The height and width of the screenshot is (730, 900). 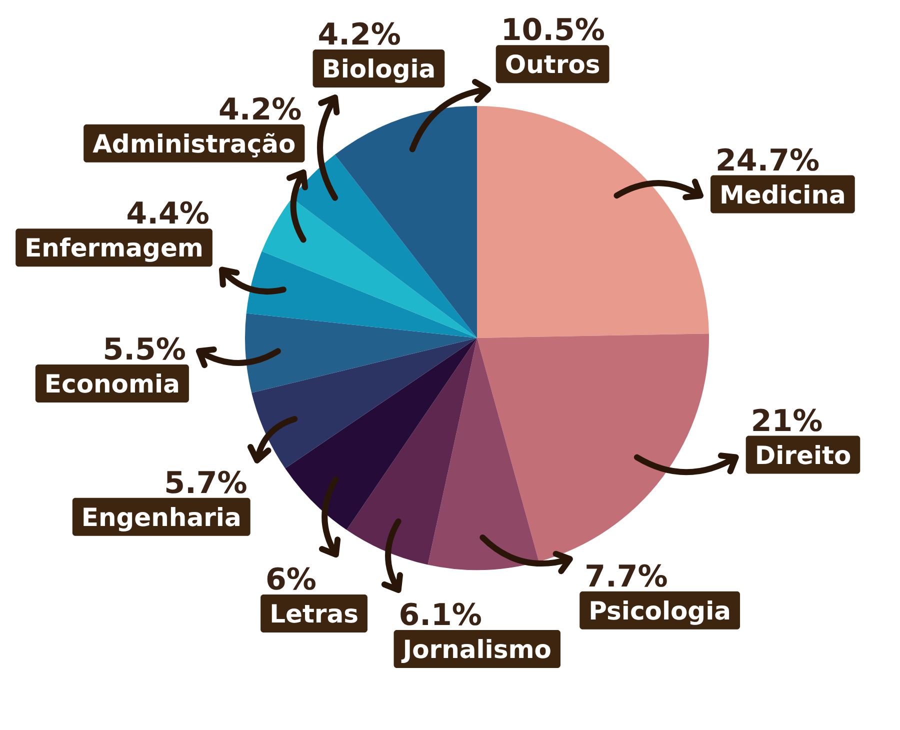 I want to click on data-label: 24.7%, so click(x=768, y=160).